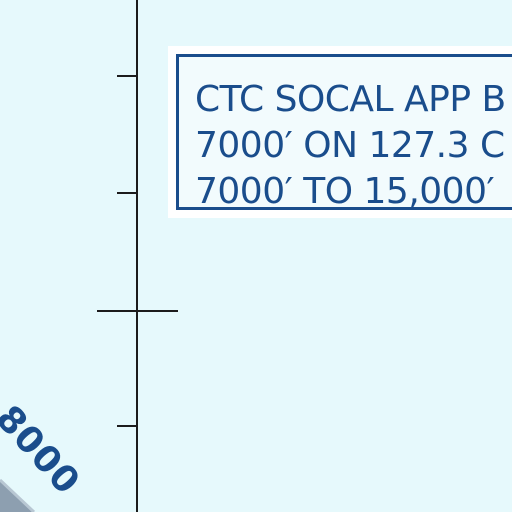 The width and height of the screenshot is (512, 512). I want to click on info-line-3: 7000′ TO 15,000′, so click(353, 192).